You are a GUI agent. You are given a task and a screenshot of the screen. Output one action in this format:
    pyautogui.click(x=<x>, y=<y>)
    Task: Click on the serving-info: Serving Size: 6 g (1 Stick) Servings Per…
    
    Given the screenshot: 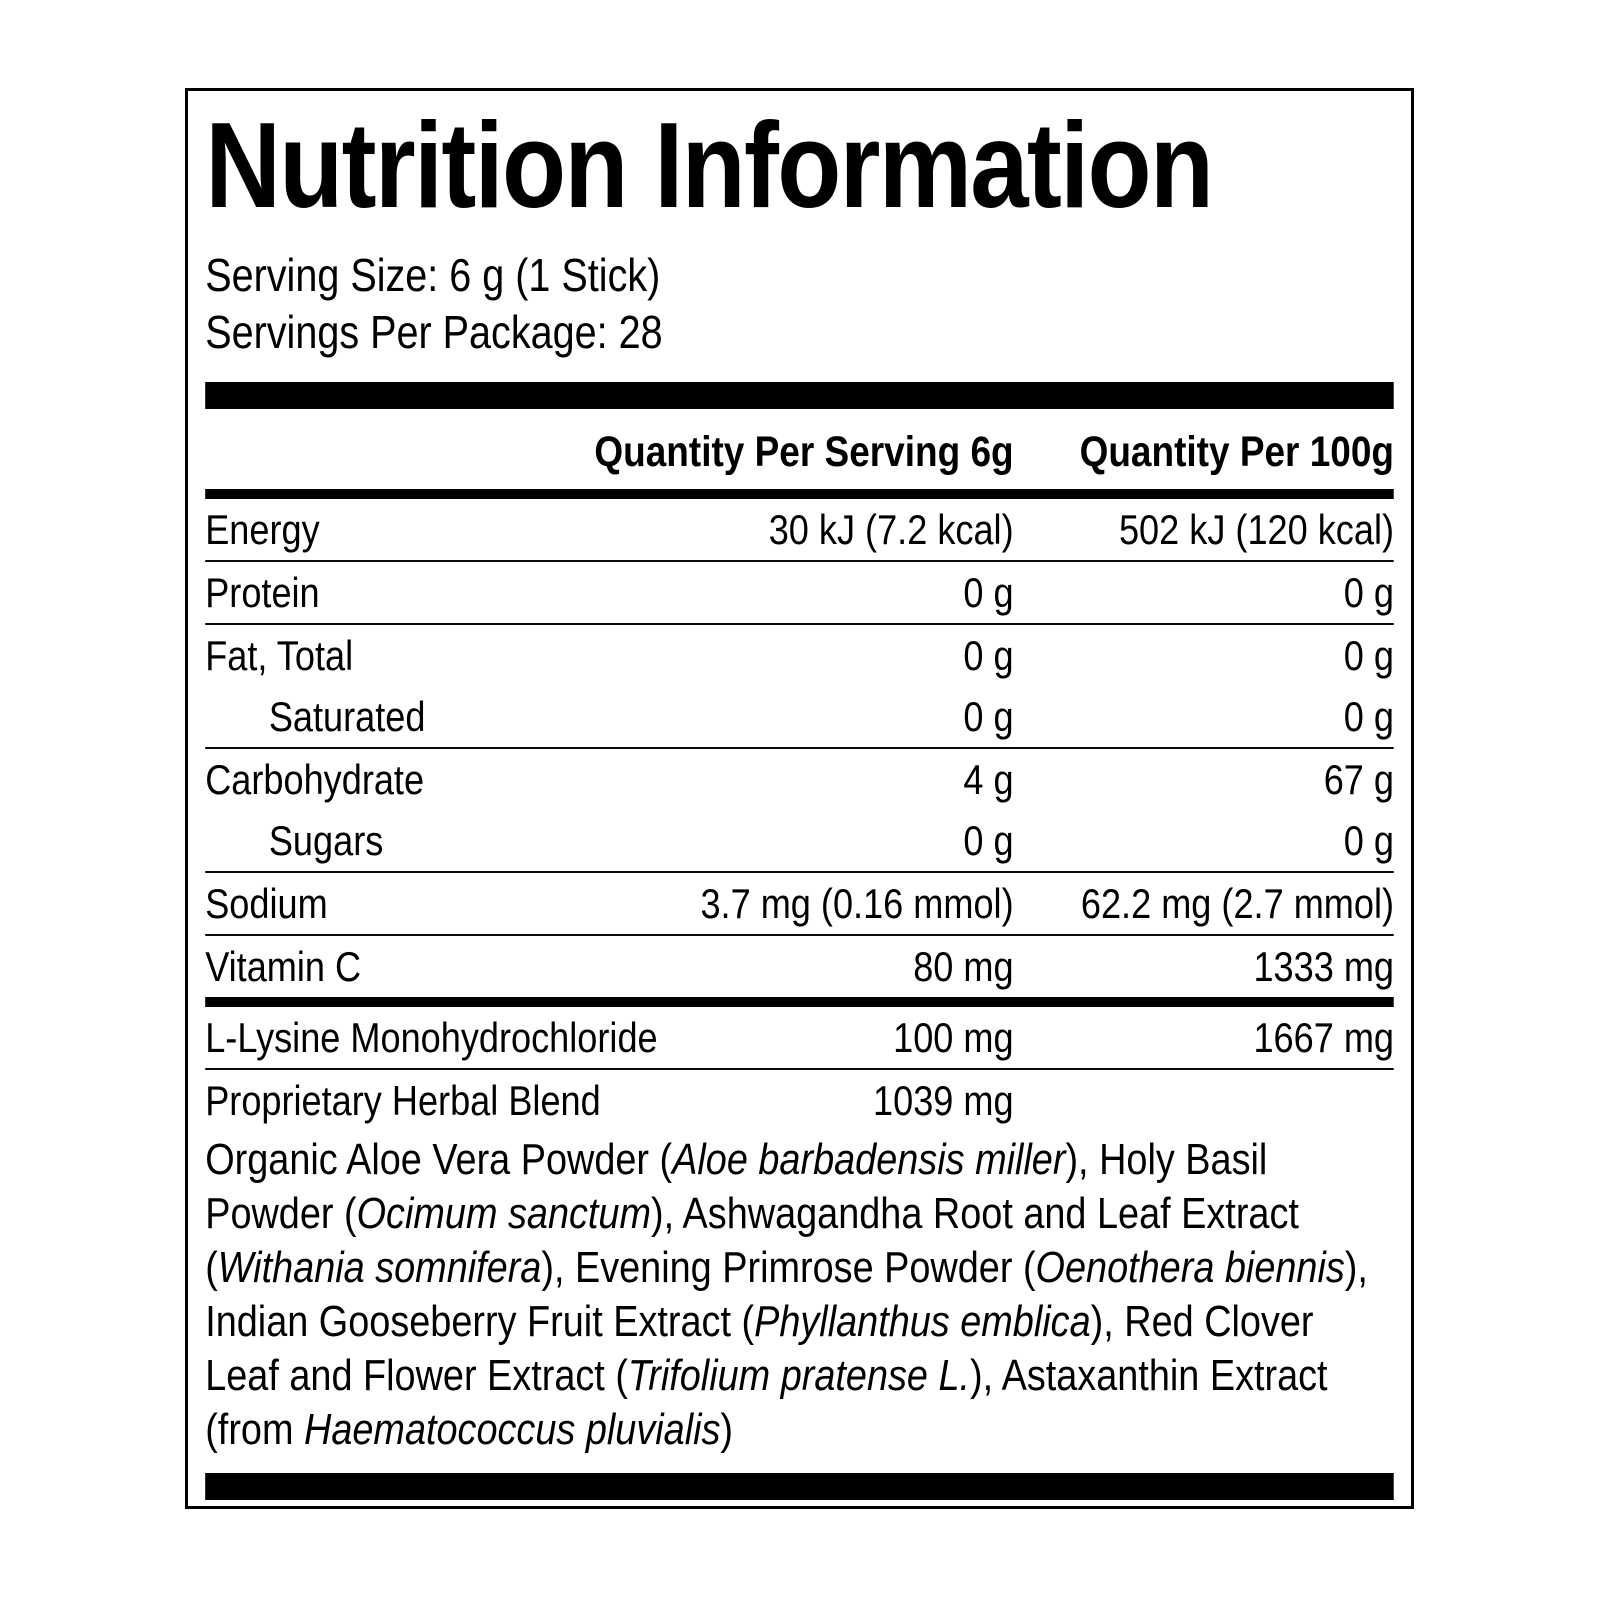 What is the action you would take?
    pyautogui.click(x=799, y=304)
    